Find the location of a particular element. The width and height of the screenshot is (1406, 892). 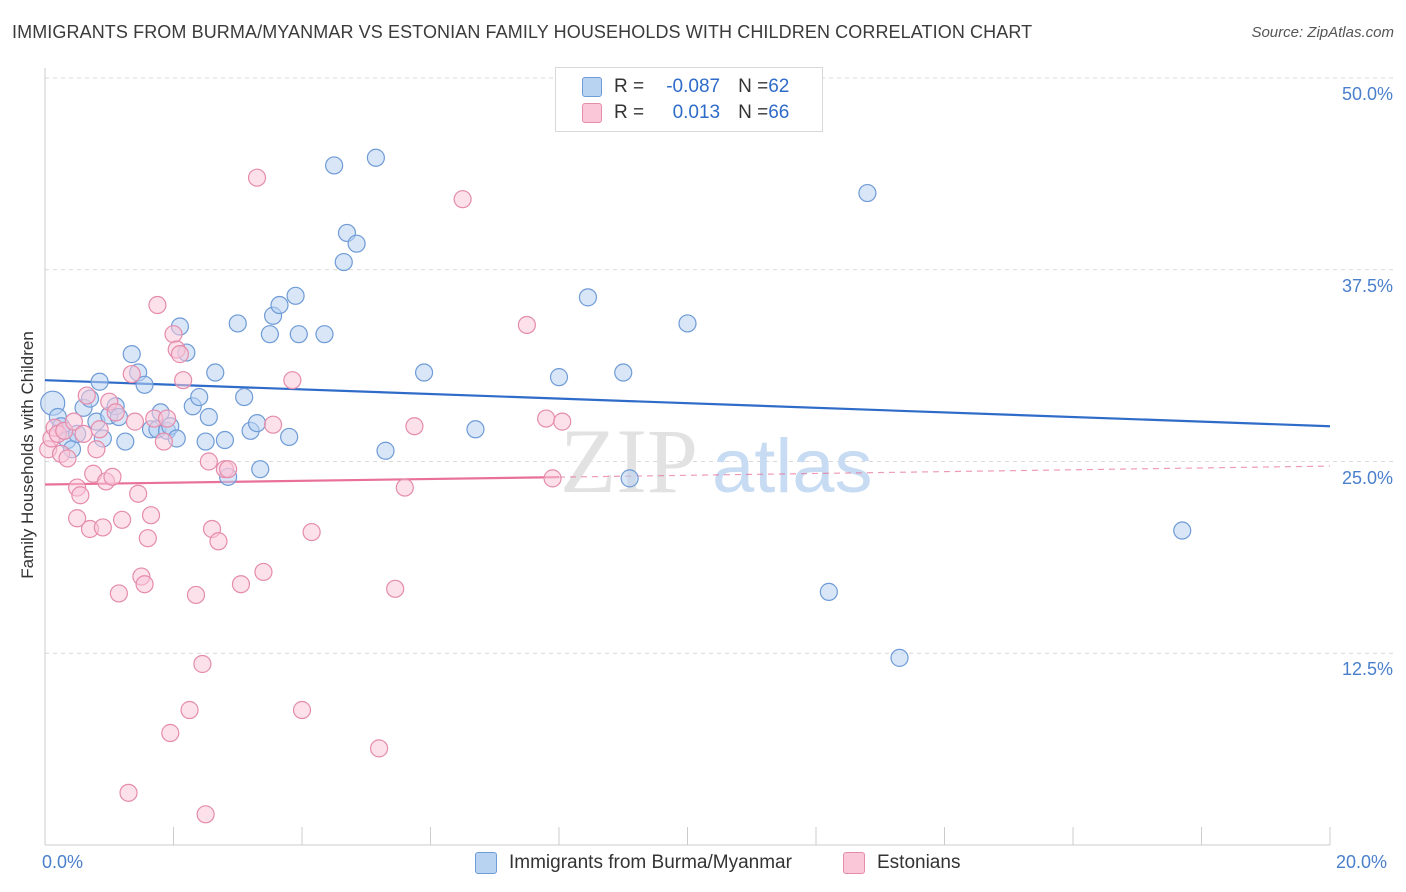

legend-label: Estonians is located at coordinates (919, 862).